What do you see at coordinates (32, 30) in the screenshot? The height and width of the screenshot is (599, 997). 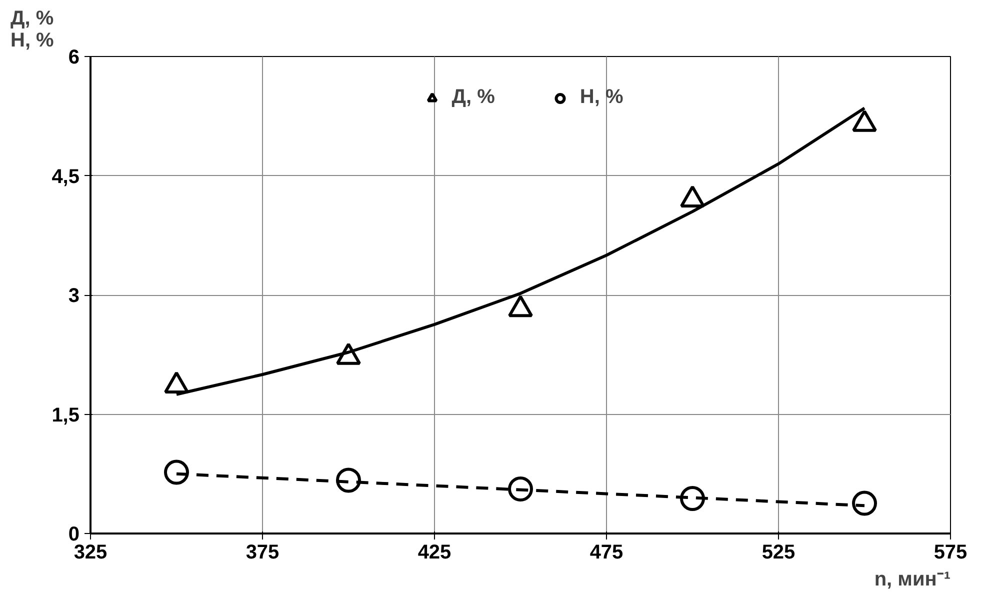 I see `y-axis-title: Д, % Н, %` at bounding box center [32, 30].